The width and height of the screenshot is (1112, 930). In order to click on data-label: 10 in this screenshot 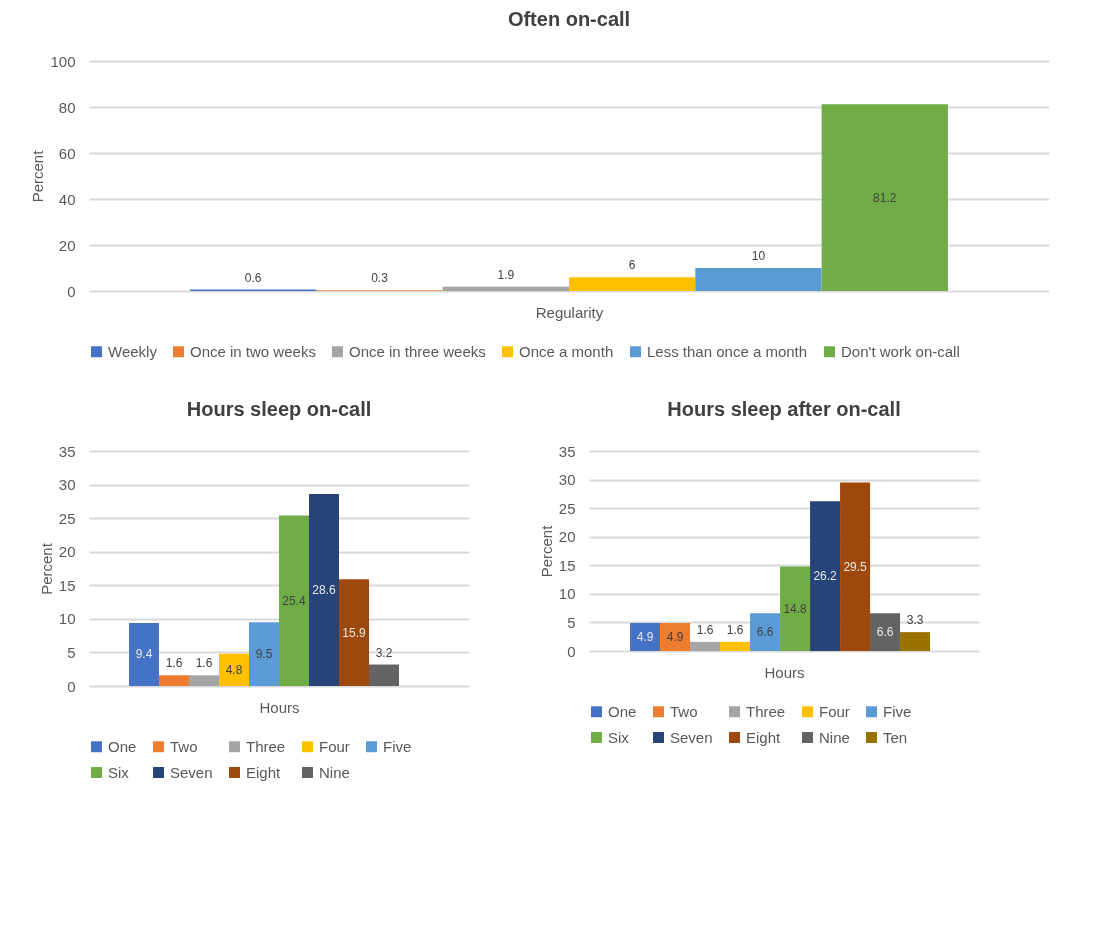, I will do `click(758, 256)`.